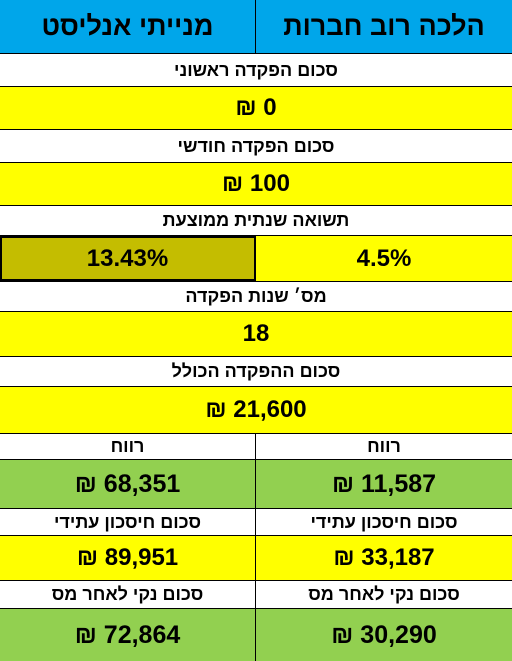 This screenshot has width=512, height=661. What do you see at coordinates (128, 26) in the screenshot?
I see `header-left-title: מנייתי אנליסט` at bounding box center [128, 26].